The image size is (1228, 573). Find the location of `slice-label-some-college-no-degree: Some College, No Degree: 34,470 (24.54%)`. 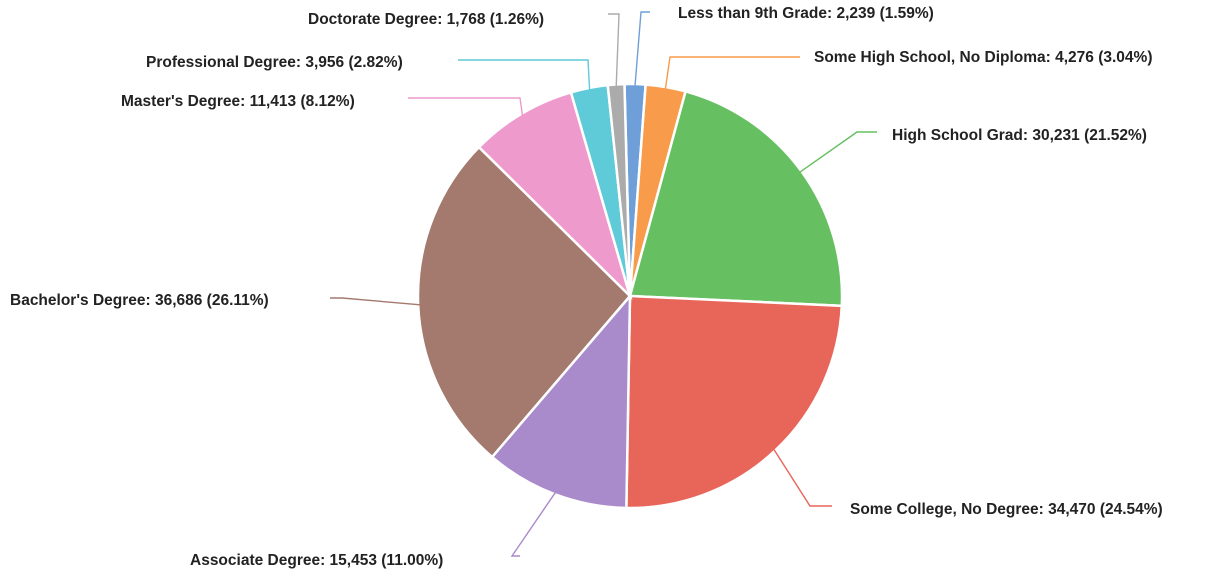

slice-label-some-college-no-degree: Some College, No Degree: 34,470 (24.54%) is located at coordinates (1006, 509).